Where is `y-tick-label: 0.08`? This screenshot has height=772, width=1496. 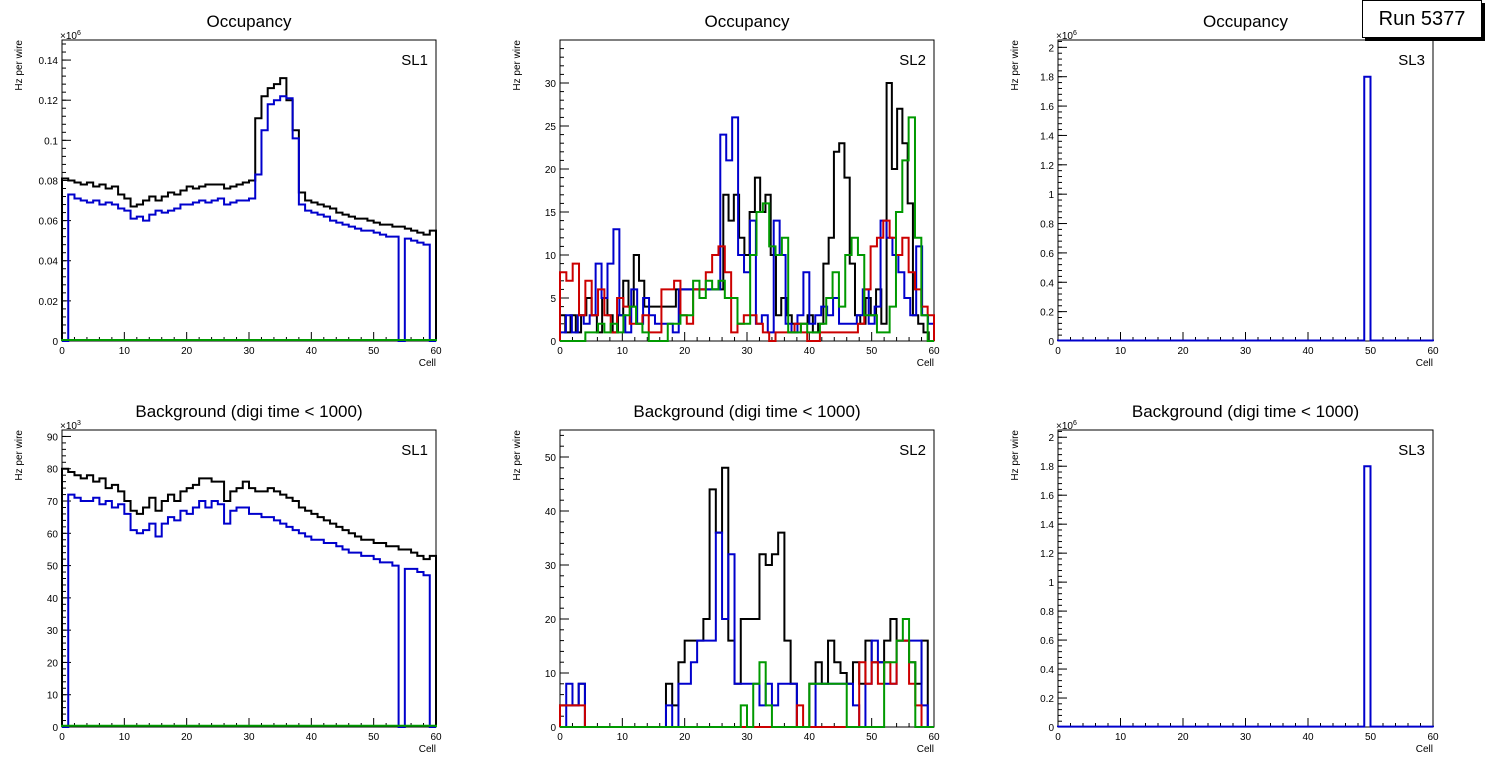
y-tick-label: 0.08 is located at coordinates (49, 181).